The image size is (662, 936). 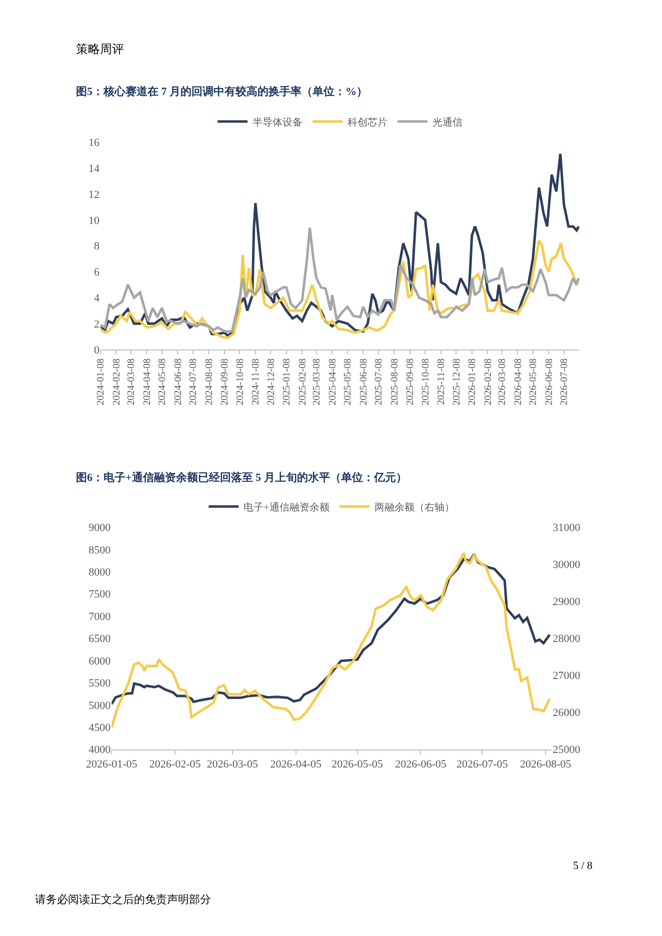 I want to click on x-tick-label: 2024-06-08, so click(x=178, y=382).